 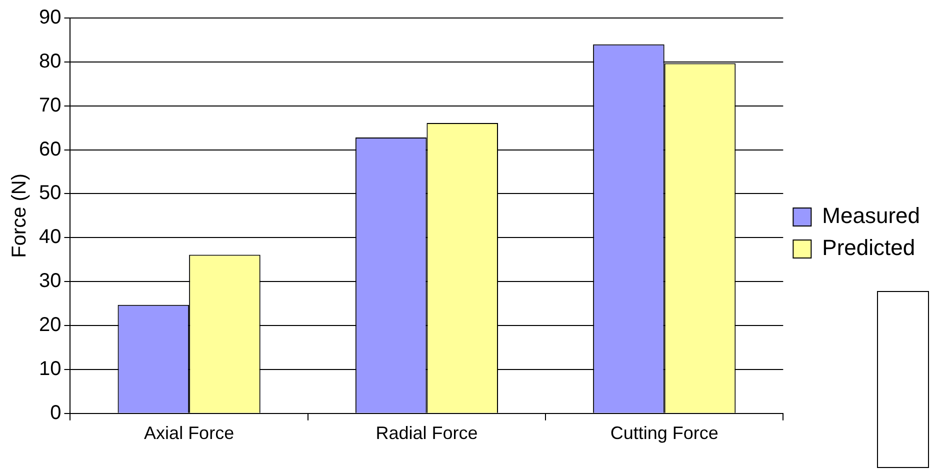 What do you see at coordinates (50, 369) in the screenshot?
I see `y-tick-label: 10` at bounding box center [50, 369].